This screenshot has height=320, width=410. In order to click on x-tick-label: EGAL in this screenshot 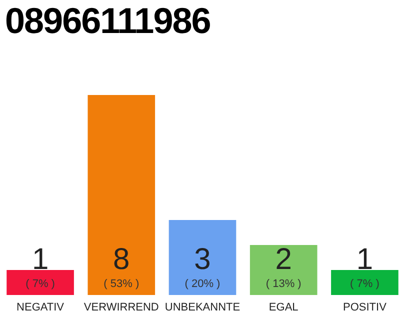, I will do `click(283, 308)`.